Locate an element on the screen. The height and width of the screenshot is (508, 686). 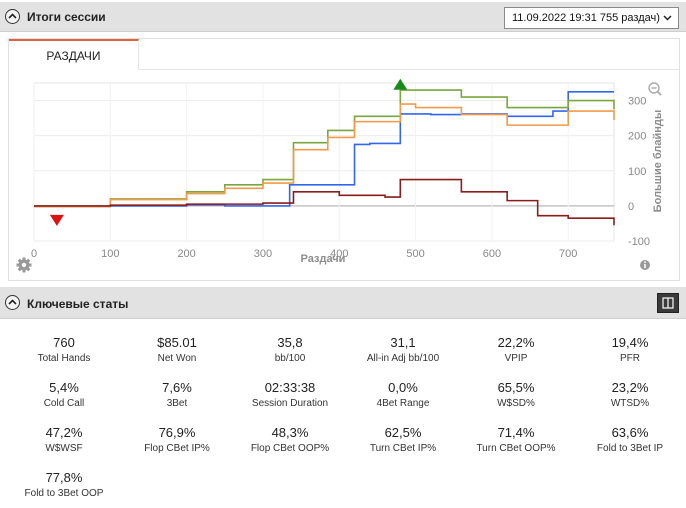
info-icon is located at coordinates (645, 265).